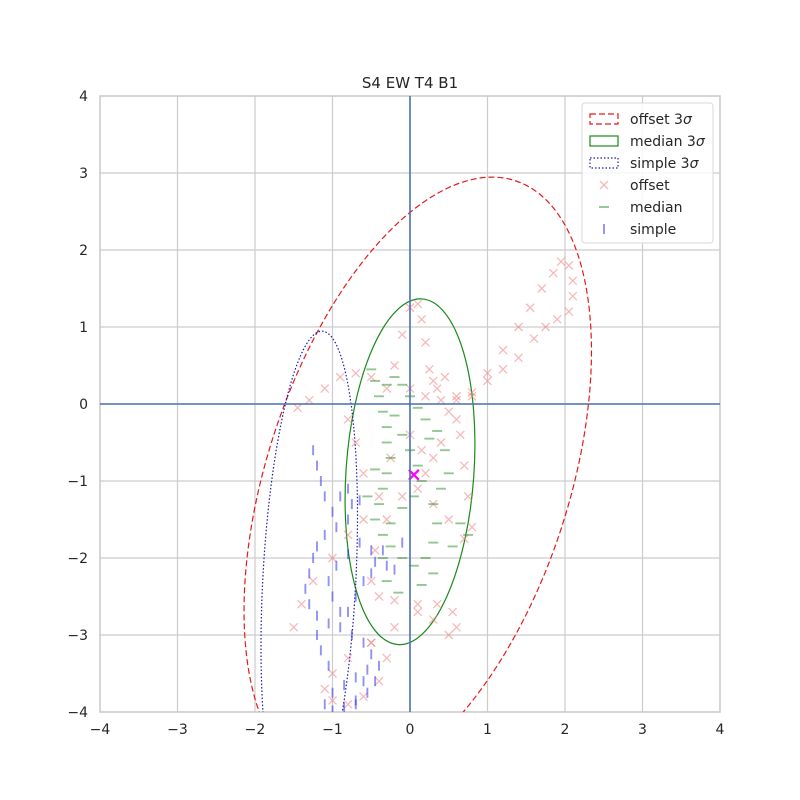 This screenshot has height=800, width=800. What do you see at coordinates (77, 713) in the screenshot?
I see `y-tick-label: −4` at bounding box center [77, 713].